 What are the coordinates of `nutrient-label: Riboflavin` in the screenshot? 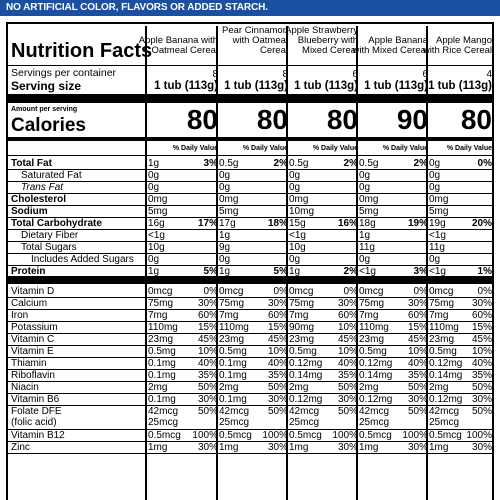 It's located at (33, 375).